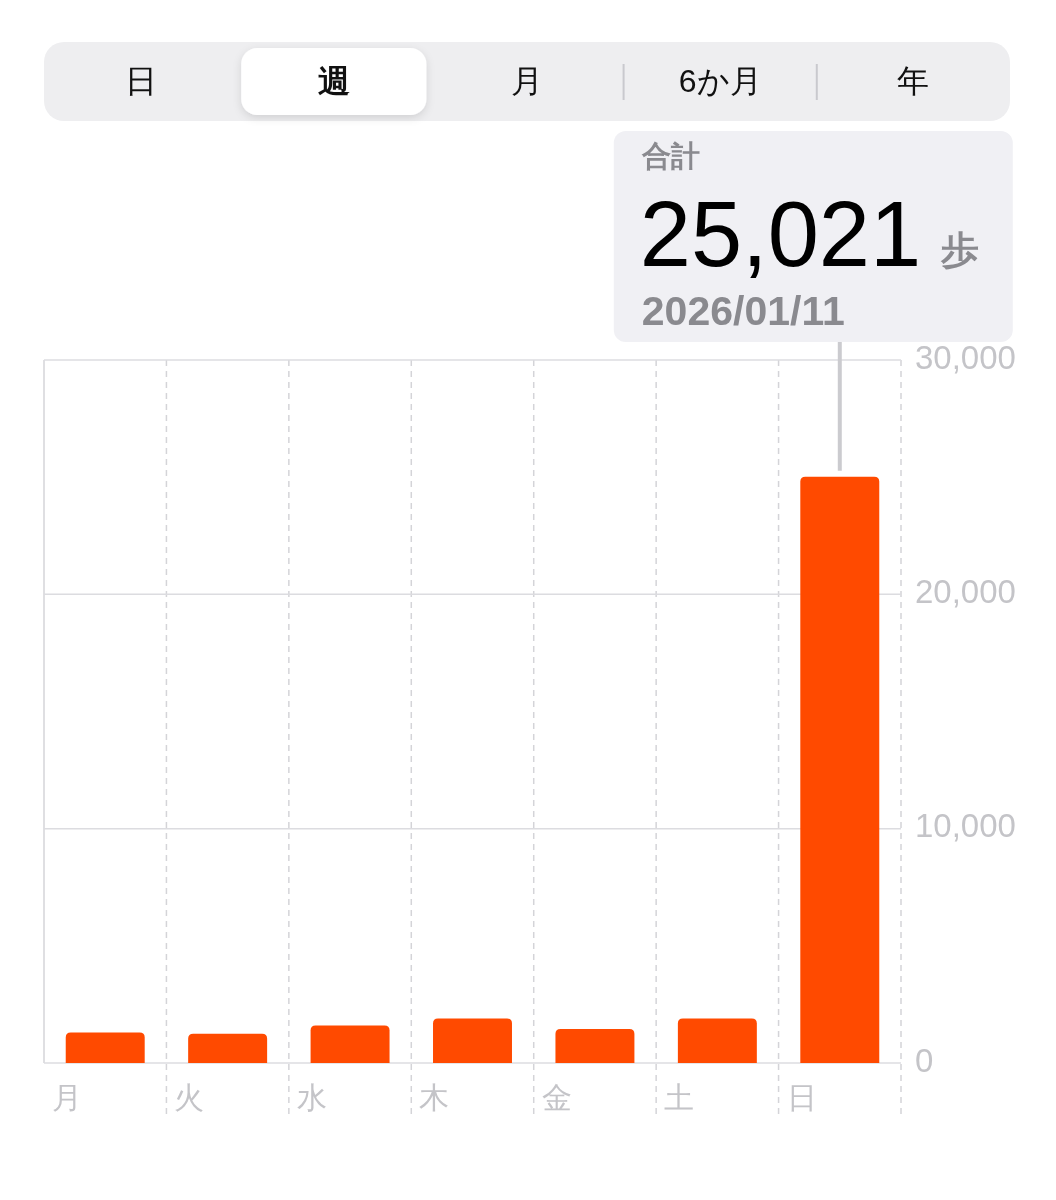 The image size is (1056, 1200). Describe the element at coordinates (965, 357) in the screenshot. I see `y-tick-label: 30,000` at that location.